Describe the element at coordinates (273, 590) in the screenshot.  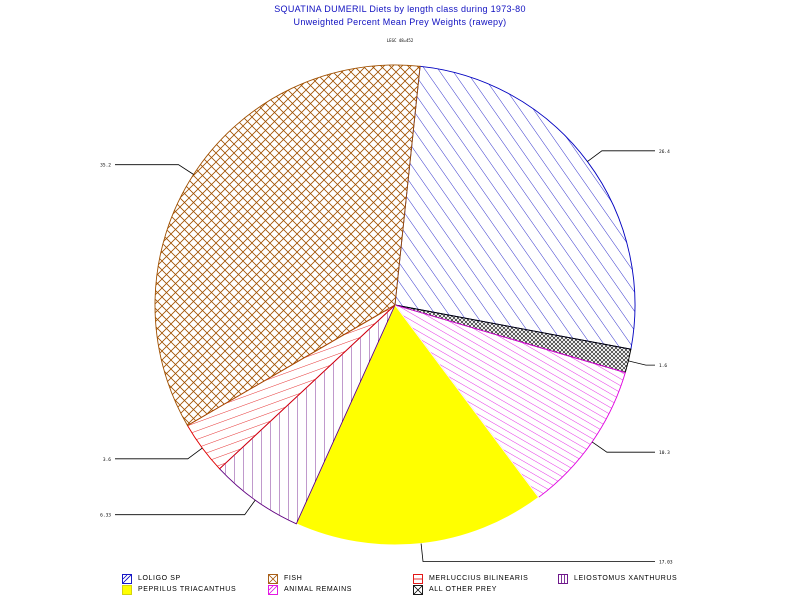
I see `legend-swatch-animal-remains` at that location.